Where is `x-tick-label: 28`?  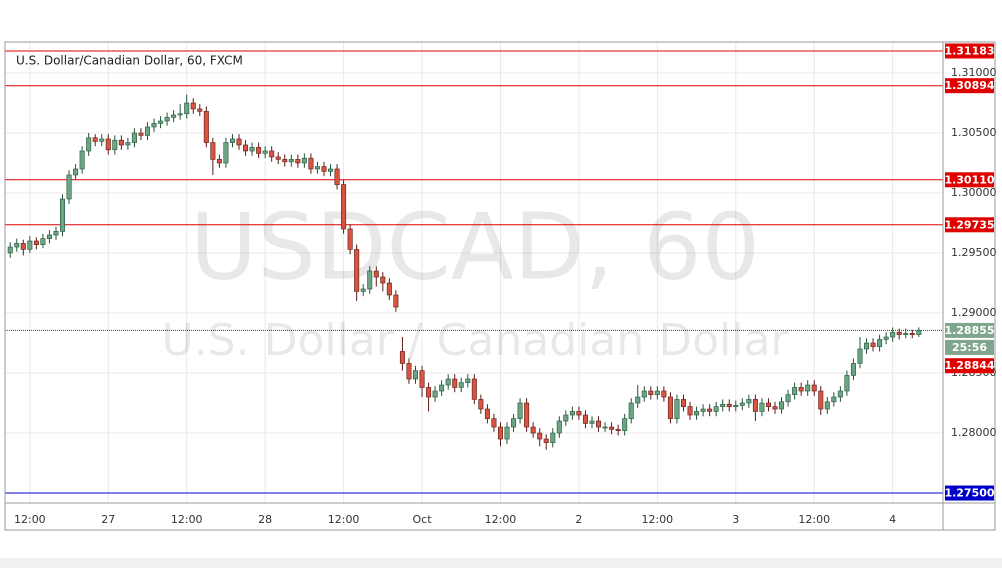
x-tick-label: 28 is located at coordinates (265, 519).